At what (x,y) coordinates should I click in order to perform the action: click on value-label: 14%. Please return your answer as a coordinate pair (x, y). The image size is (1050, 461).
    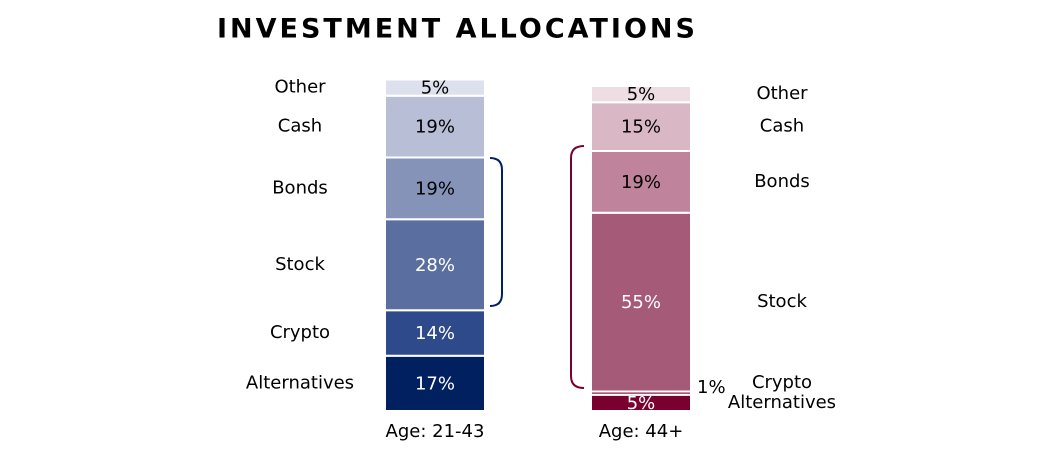
    Looking at the image, I should click on (435, 333).